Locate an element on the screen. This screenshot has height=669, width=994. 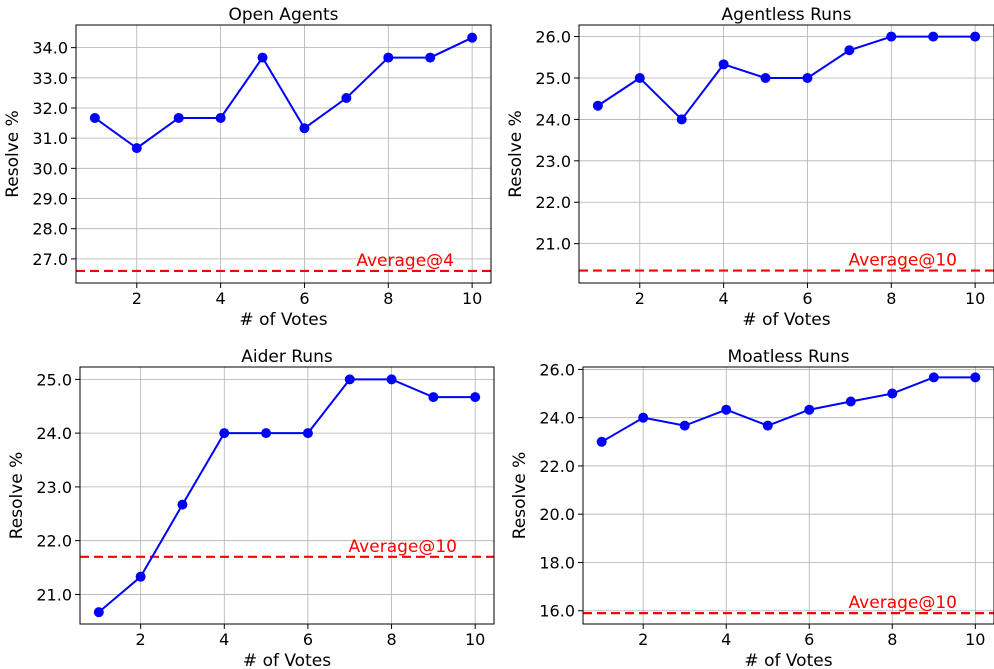
open-agents-ytick-label: 28.0 is located at coordinates (50, 229).